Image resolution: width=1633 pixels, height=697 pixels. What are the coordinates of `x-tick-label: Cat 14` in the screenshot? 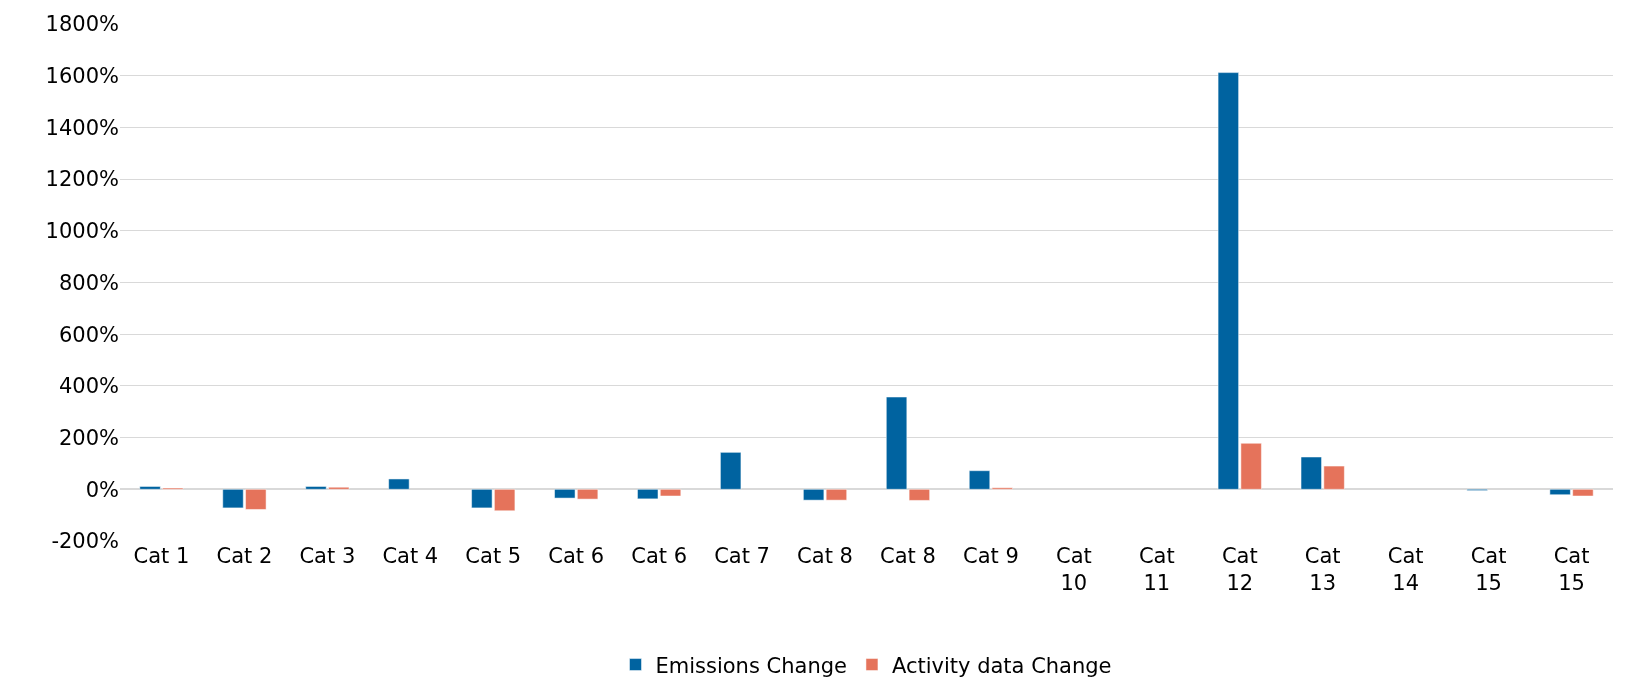 It's located at (1405, 570).